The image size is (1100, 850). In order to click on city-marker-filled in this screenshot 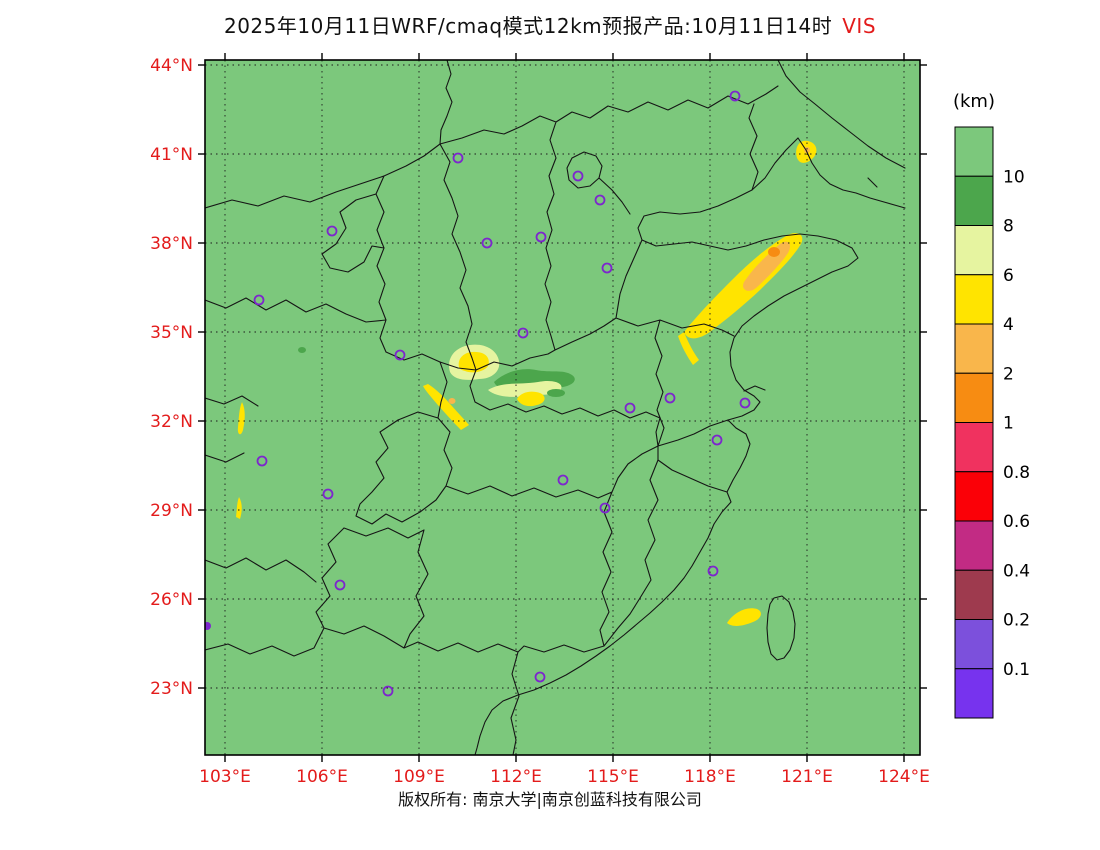, I will do `click(208, 626)`.